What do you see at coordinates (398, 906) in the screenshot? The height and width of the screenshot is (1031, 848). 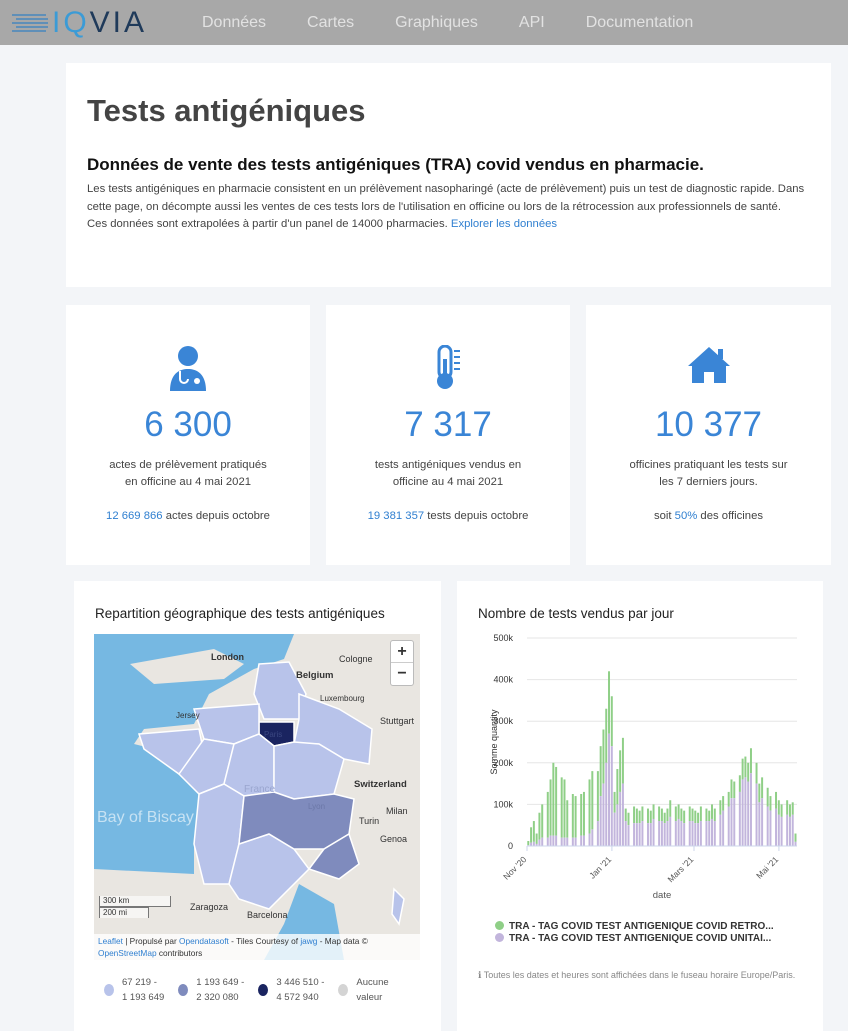 I see `region-corse` at bounding box center [398, 906].